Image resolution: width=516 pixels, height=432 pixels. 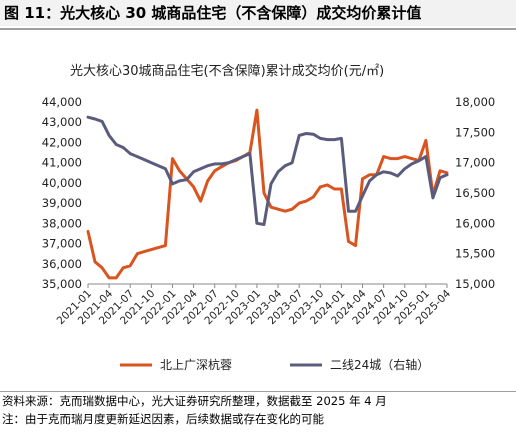 I want to click on legend-label: 二线24城（右轴）, so click(x=379, y=364).